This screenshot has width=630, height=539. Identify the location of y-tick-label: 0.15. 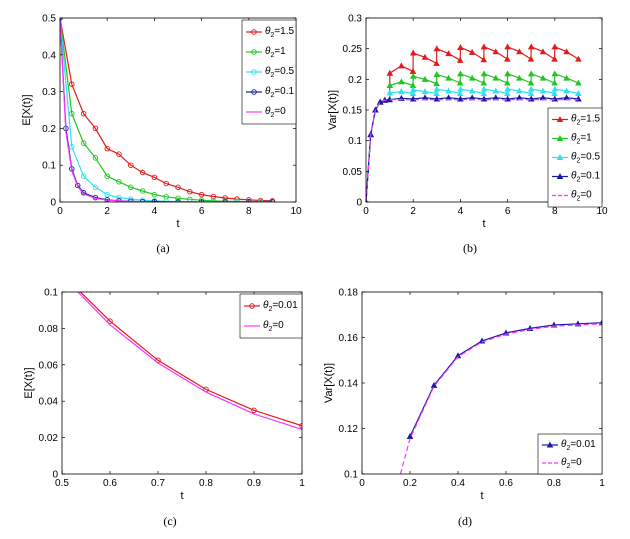
(353, 111).